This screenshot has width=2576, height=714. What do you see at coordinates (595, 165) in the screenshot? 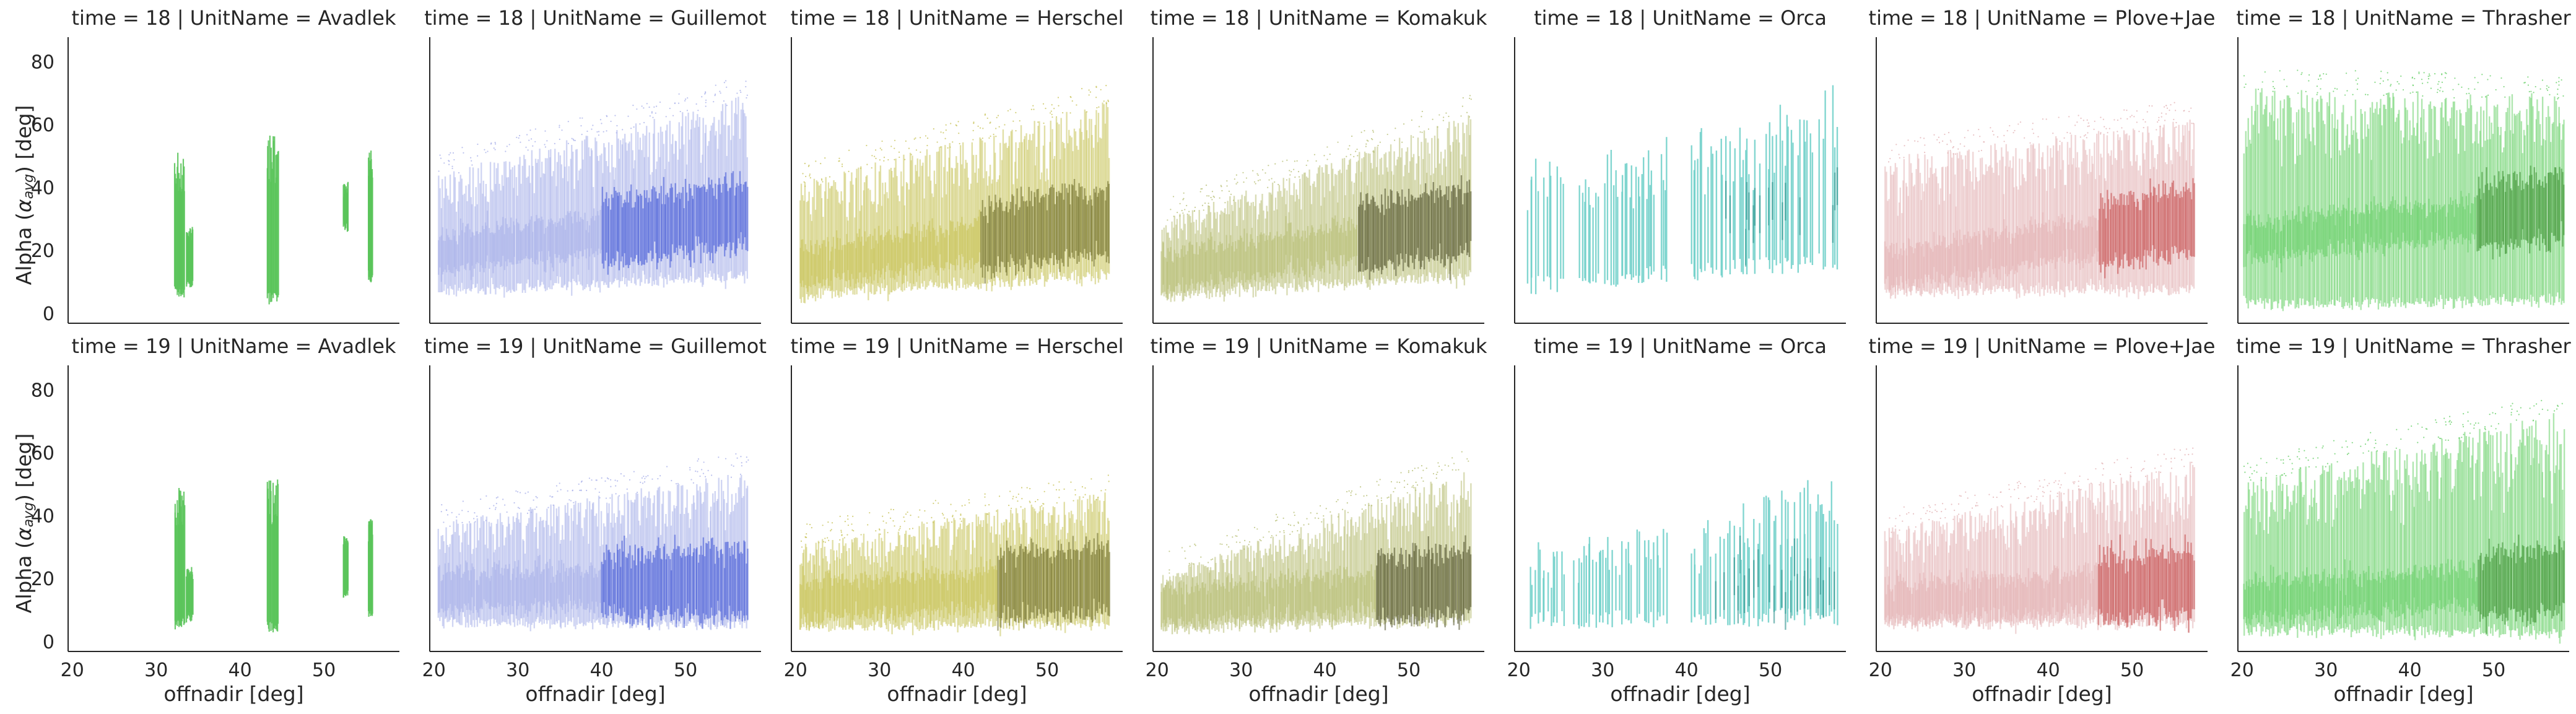
I see `panel-guillemot-t18: time = 18 | UnitName = Guillemot` at bounding box center [595, 165].